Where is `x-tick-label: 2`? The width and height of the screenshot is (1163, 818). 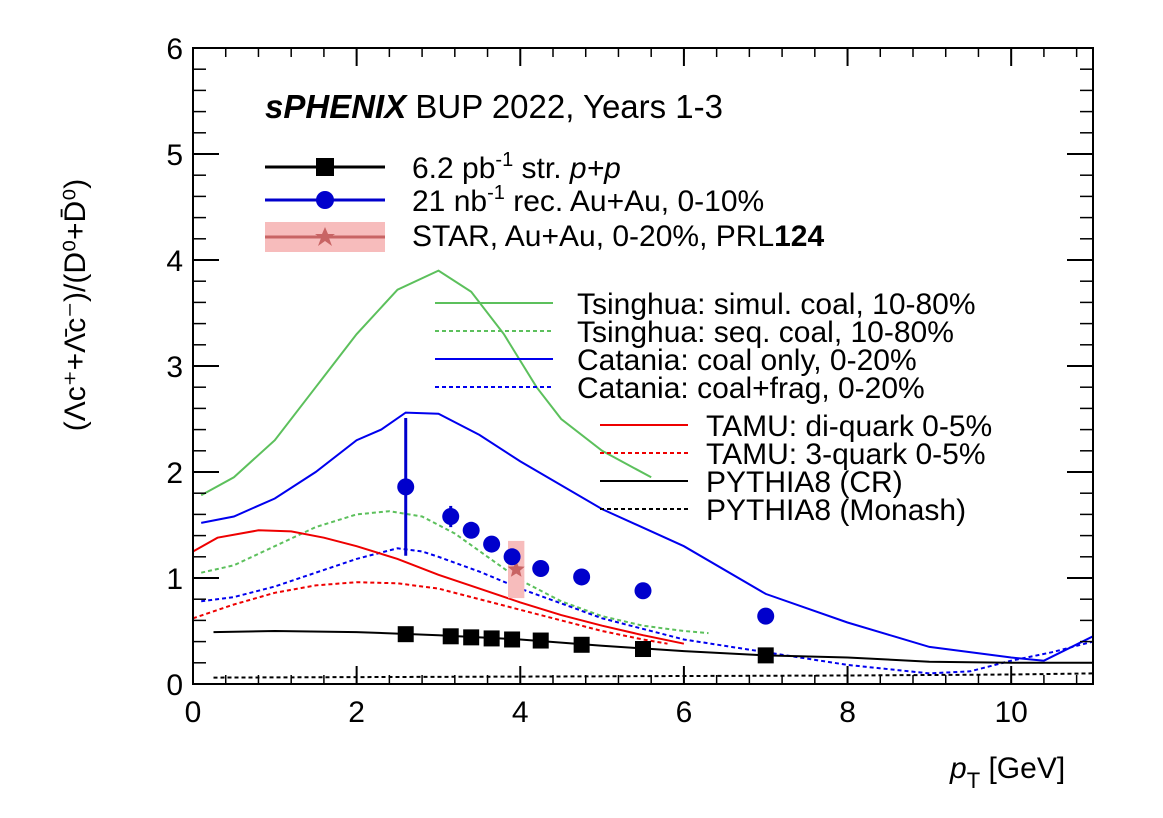
x-tick-label: 2 is located at coordinates (356, 712).